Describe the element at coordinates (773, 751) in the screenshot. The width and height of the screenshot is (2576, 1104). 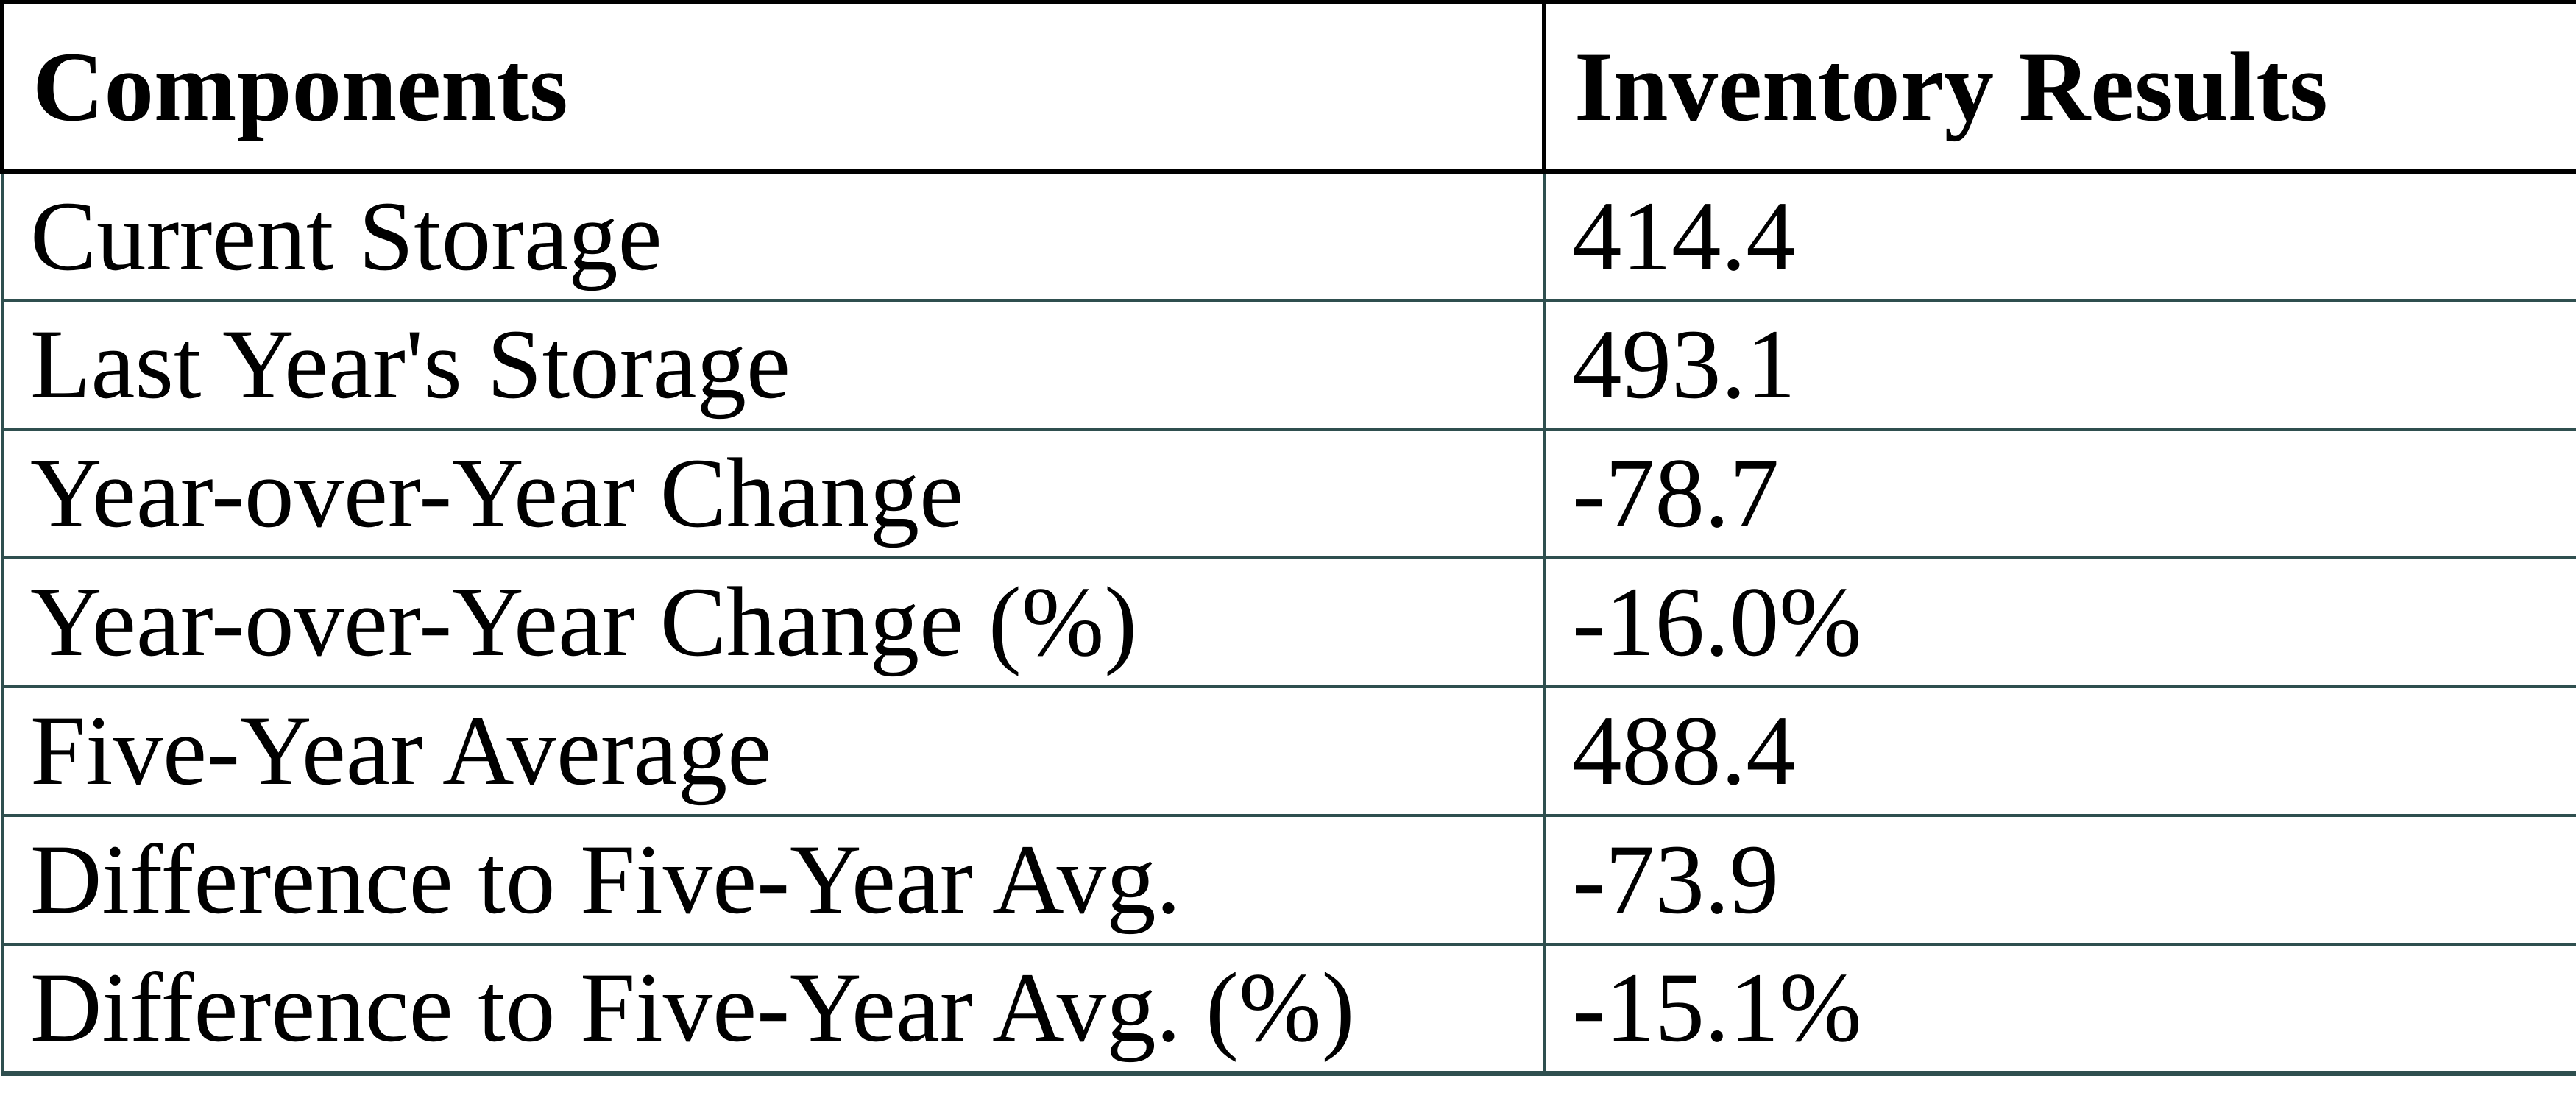
I see `row-label-five-year-average: Five-Year Average` at that location.